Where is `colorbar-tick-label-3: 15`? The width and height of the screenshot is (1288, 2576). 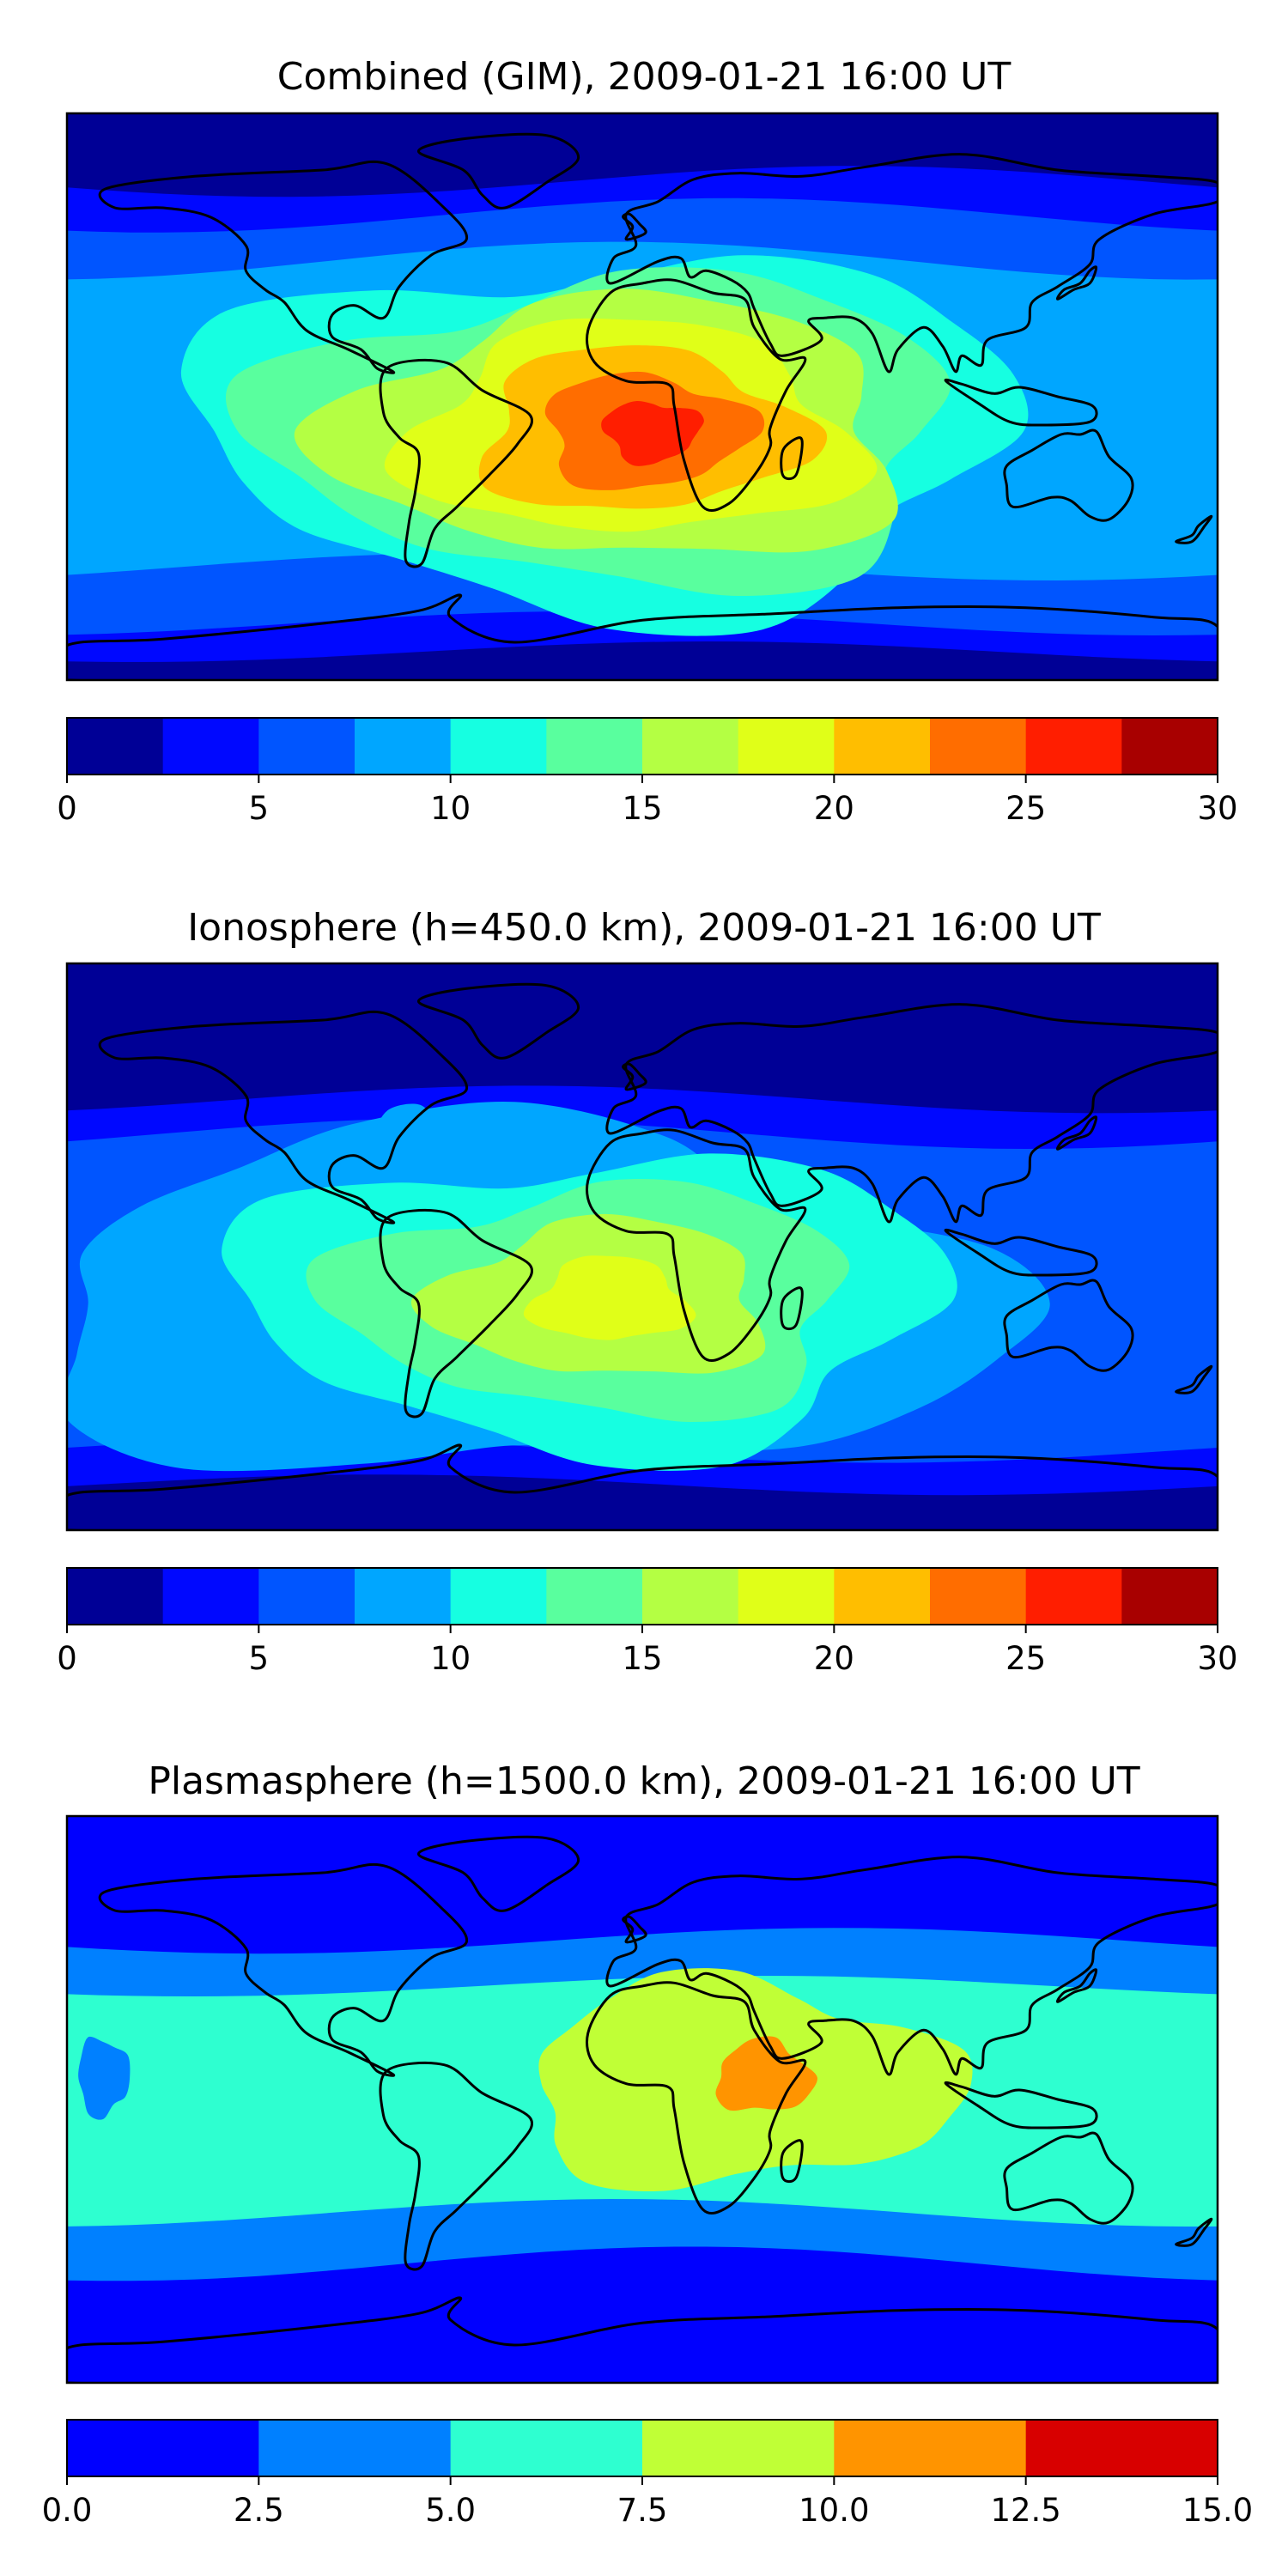 colorbar-tick-label-3: 15 is located at coordinates (642, 1658).